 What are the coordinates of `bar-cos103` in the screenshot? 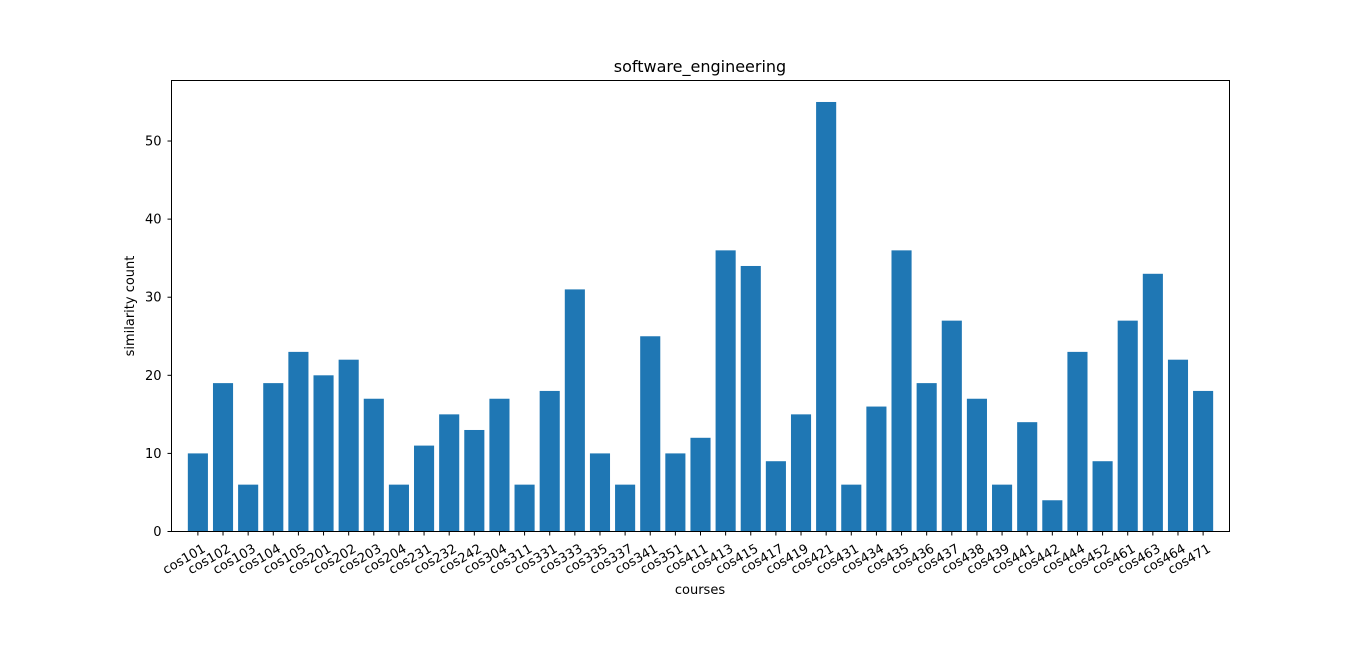 It's located at (248, 508).